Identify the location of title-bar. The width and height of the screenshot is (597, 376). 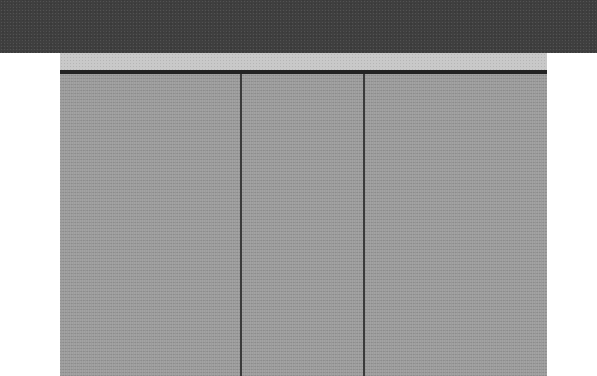
(298, 26).